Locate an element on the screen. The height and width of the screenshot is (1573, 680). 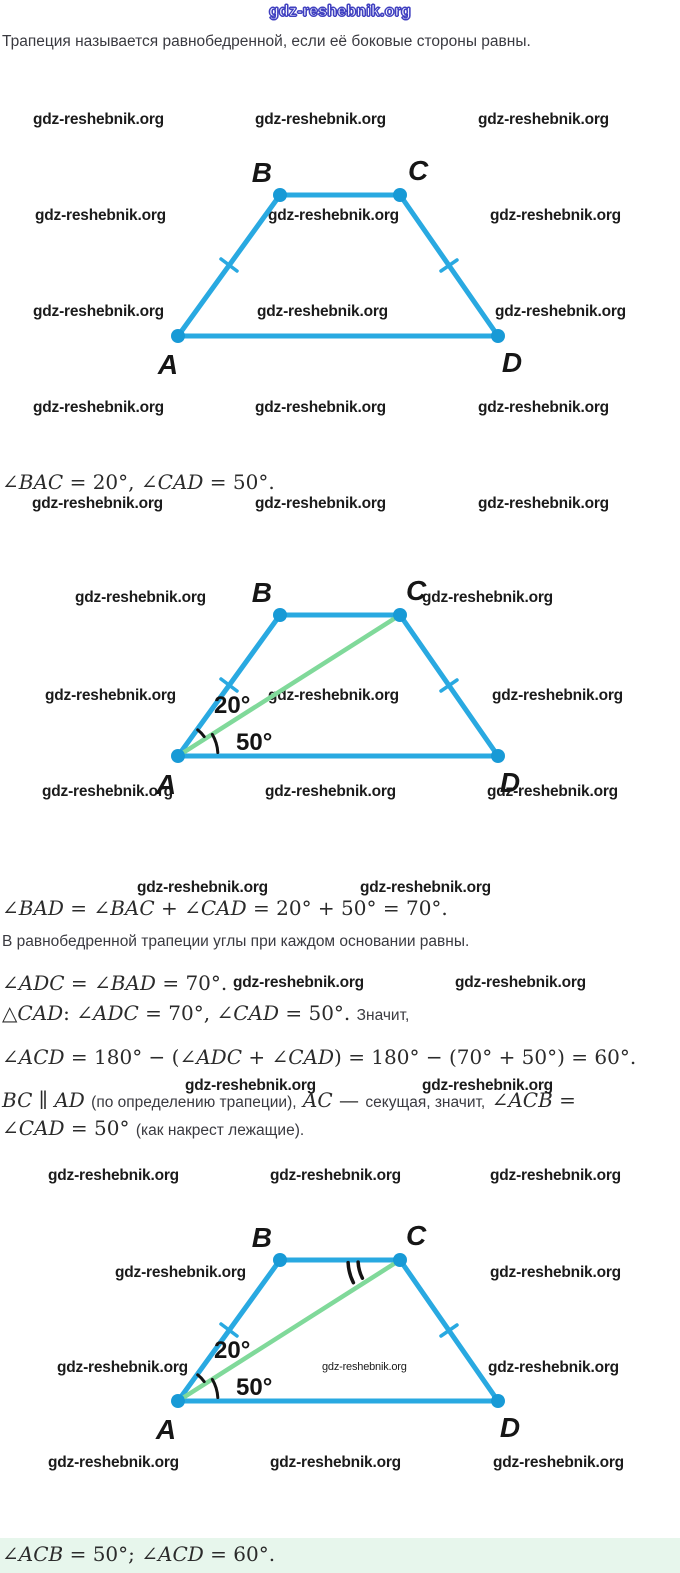
alternate-angles-line: ∠CAD = 50° (как накрест лежащие). is located at coordinates (153, 1128).